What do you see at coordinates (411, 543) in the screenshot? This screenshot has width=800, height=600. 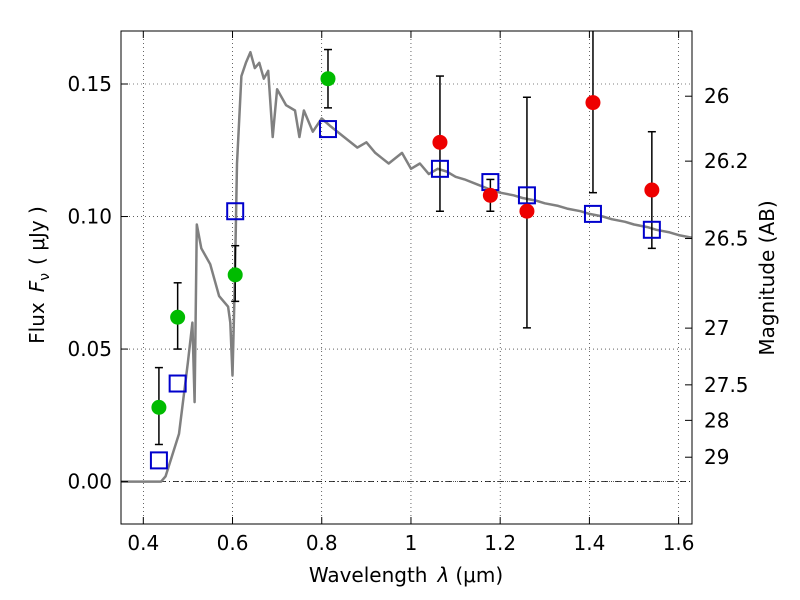 I see `x-tick-label: 1` at bounding box center [411, 543].